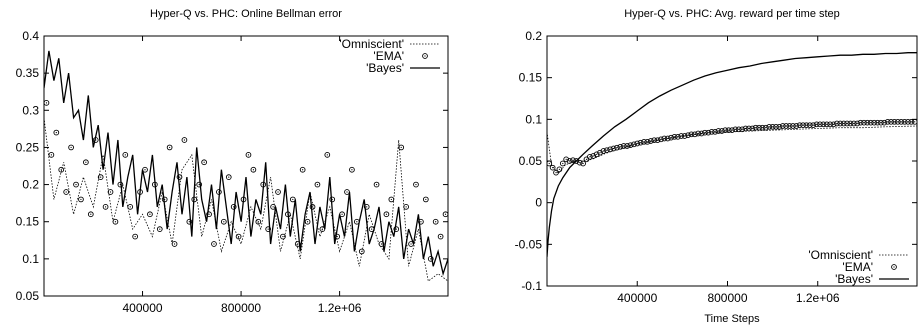 The width and height of the screenshot is (920, 330). What do you see at coordinates (340, 308) in the screenshot?
I see `x-tick-label: 1.2e+06` at bounding box center [340, 308].